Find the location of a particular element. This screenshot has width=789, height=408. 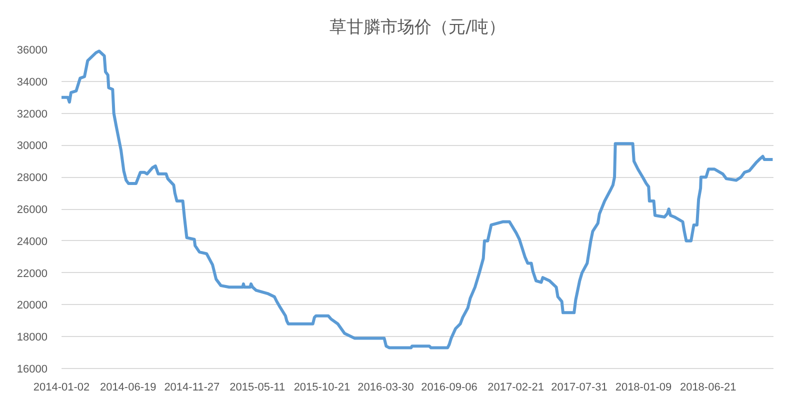

x-tick-label: 2015-05-11 is located at coordinates (258, 388).